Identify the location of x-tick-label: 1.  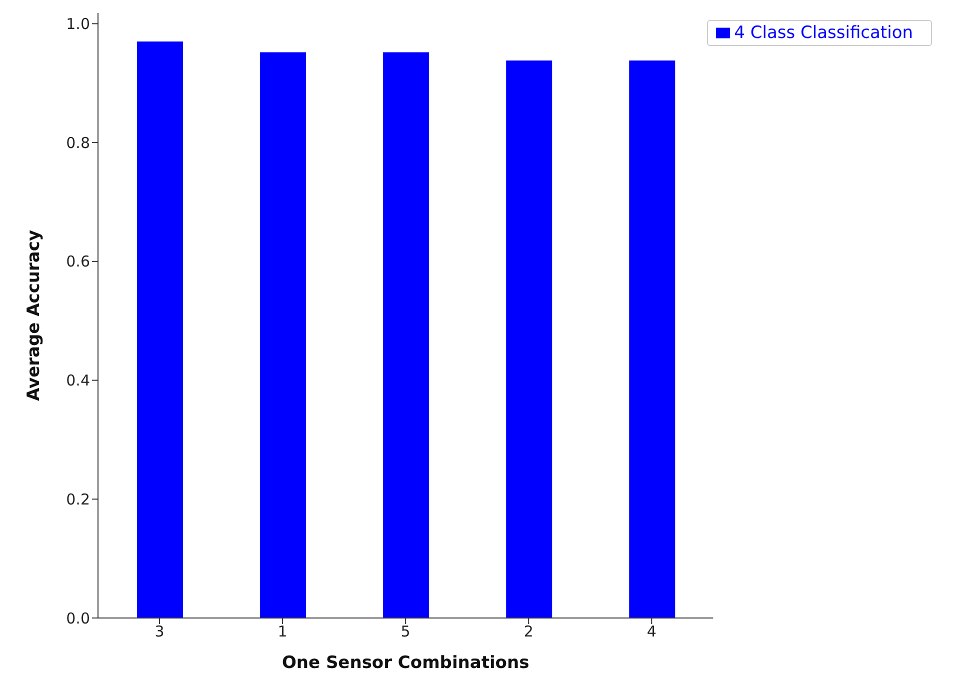
(283, 631).